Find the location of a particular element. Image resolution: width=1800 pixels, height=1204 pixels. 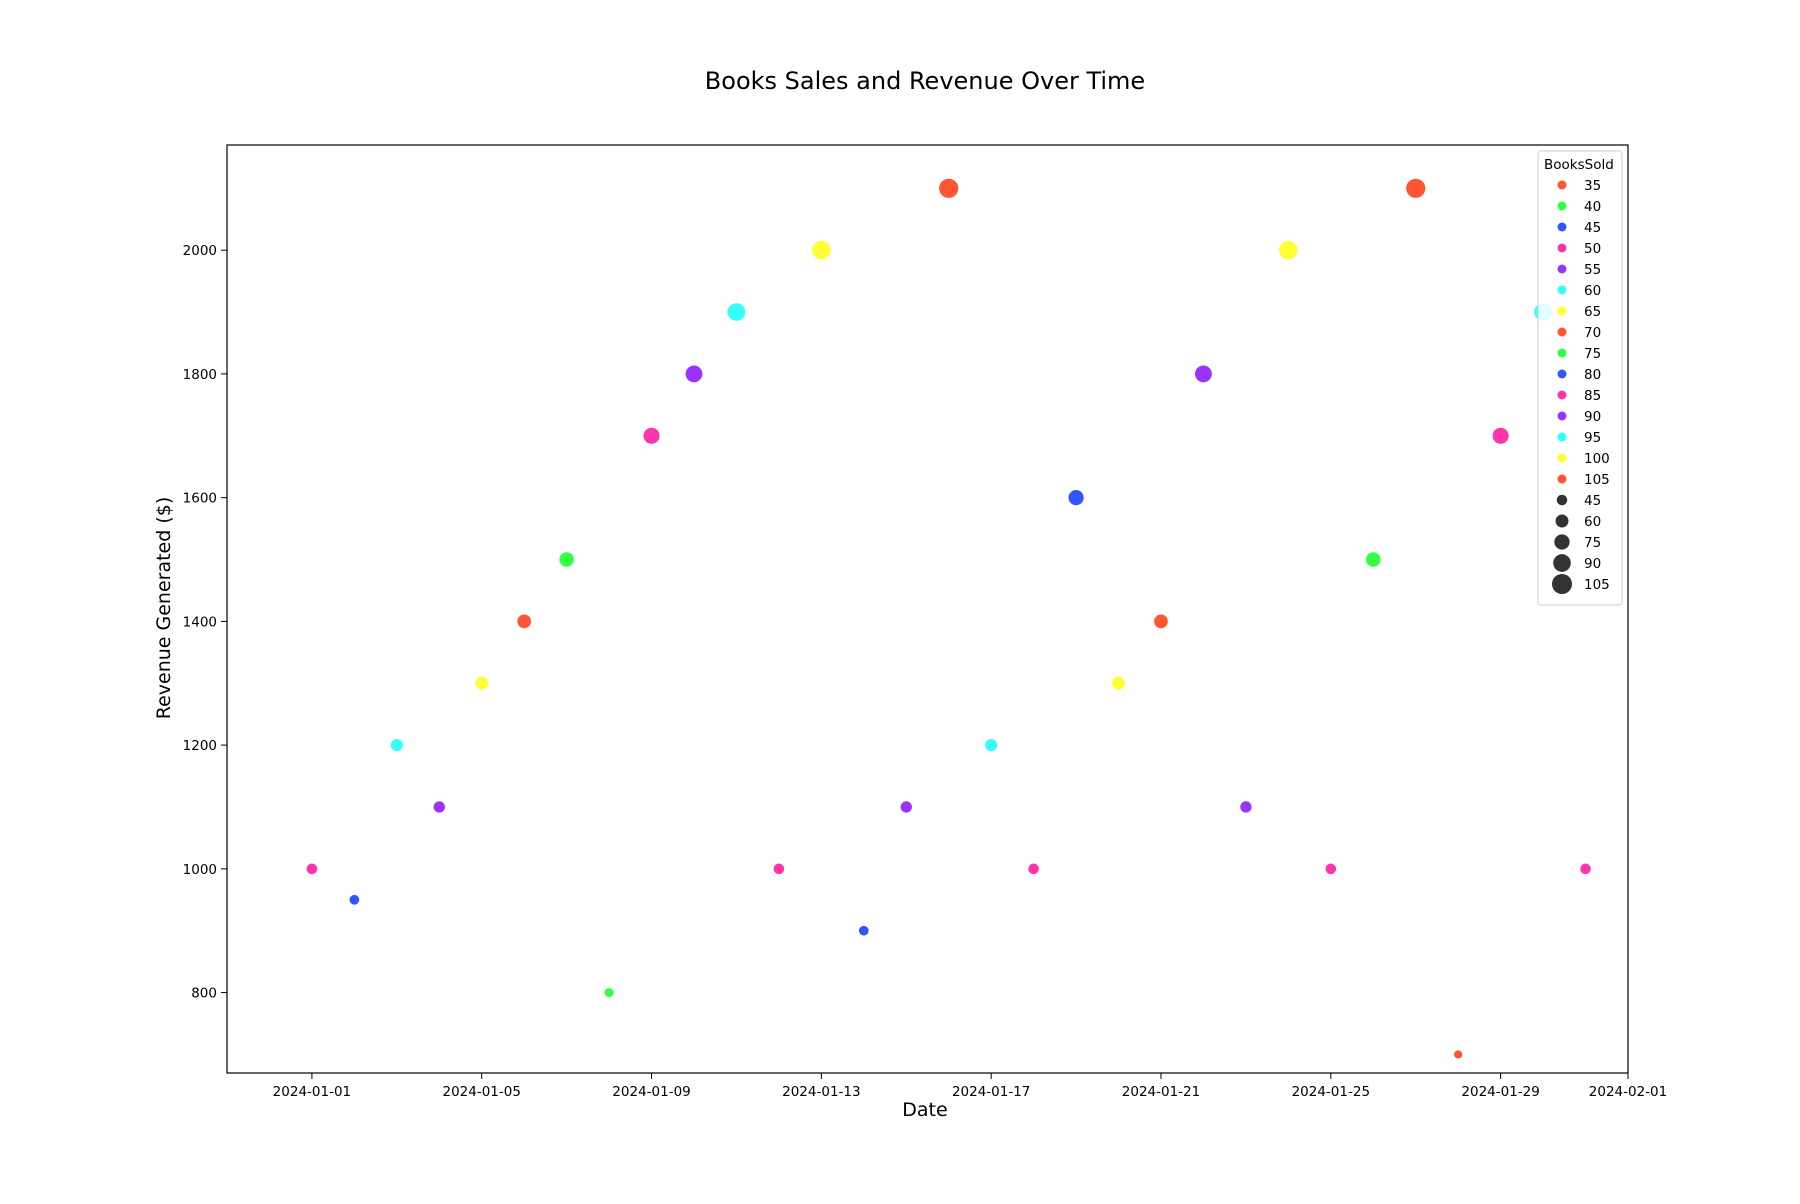

legend-label: 60 is located at coordinates (1592, 291).